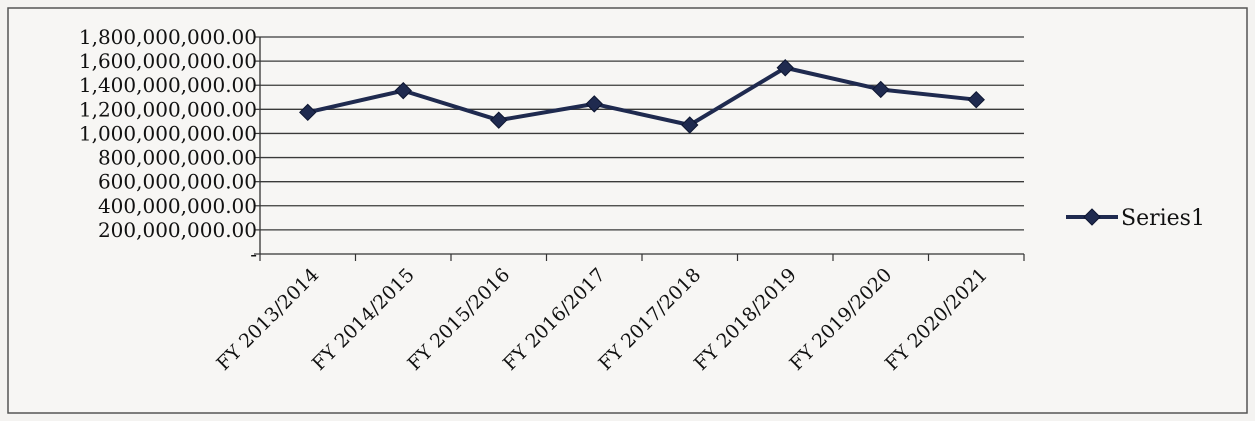 This screenshot has height=421, width=1255. I want to click on y-tick-label: 200,000,000.00, so click(177, 230).